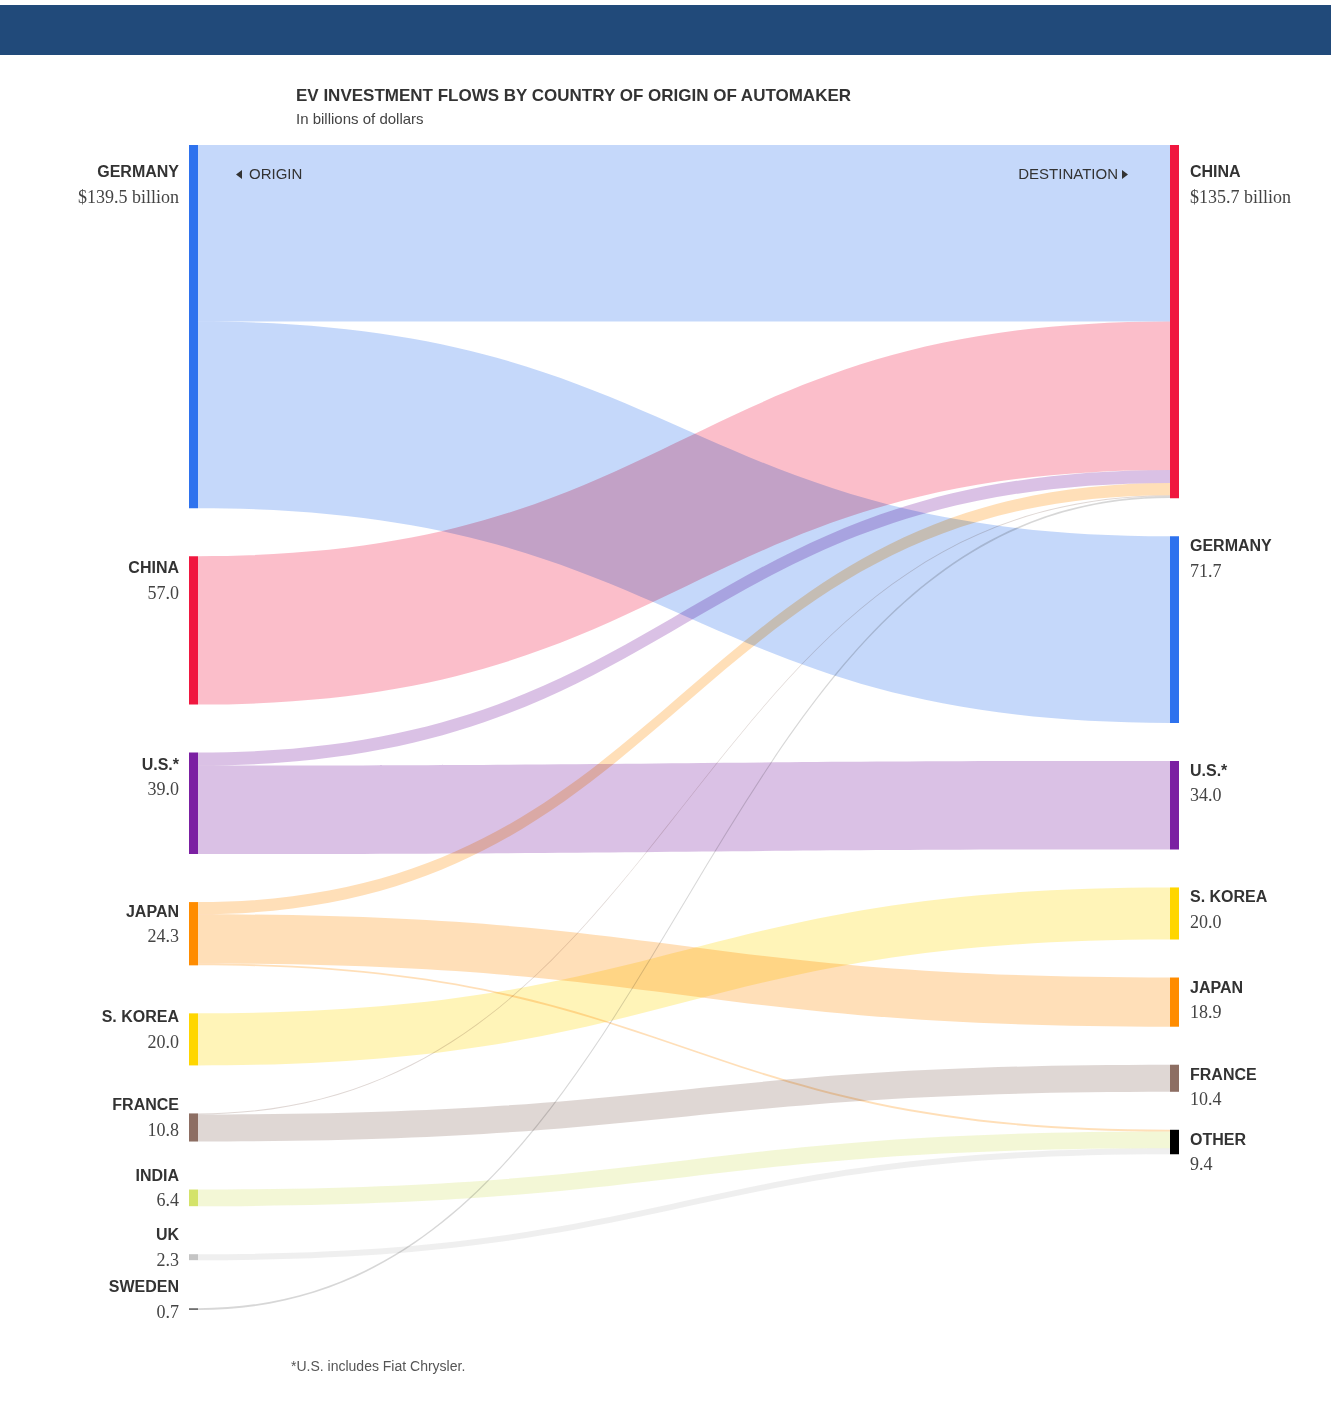 The image size is (1331, 1405). I want to click on text: EV INVESTMENT FLOWS BY COUNTRY OF ORIGIN OF AUTOMAKER, so click(574, 95).